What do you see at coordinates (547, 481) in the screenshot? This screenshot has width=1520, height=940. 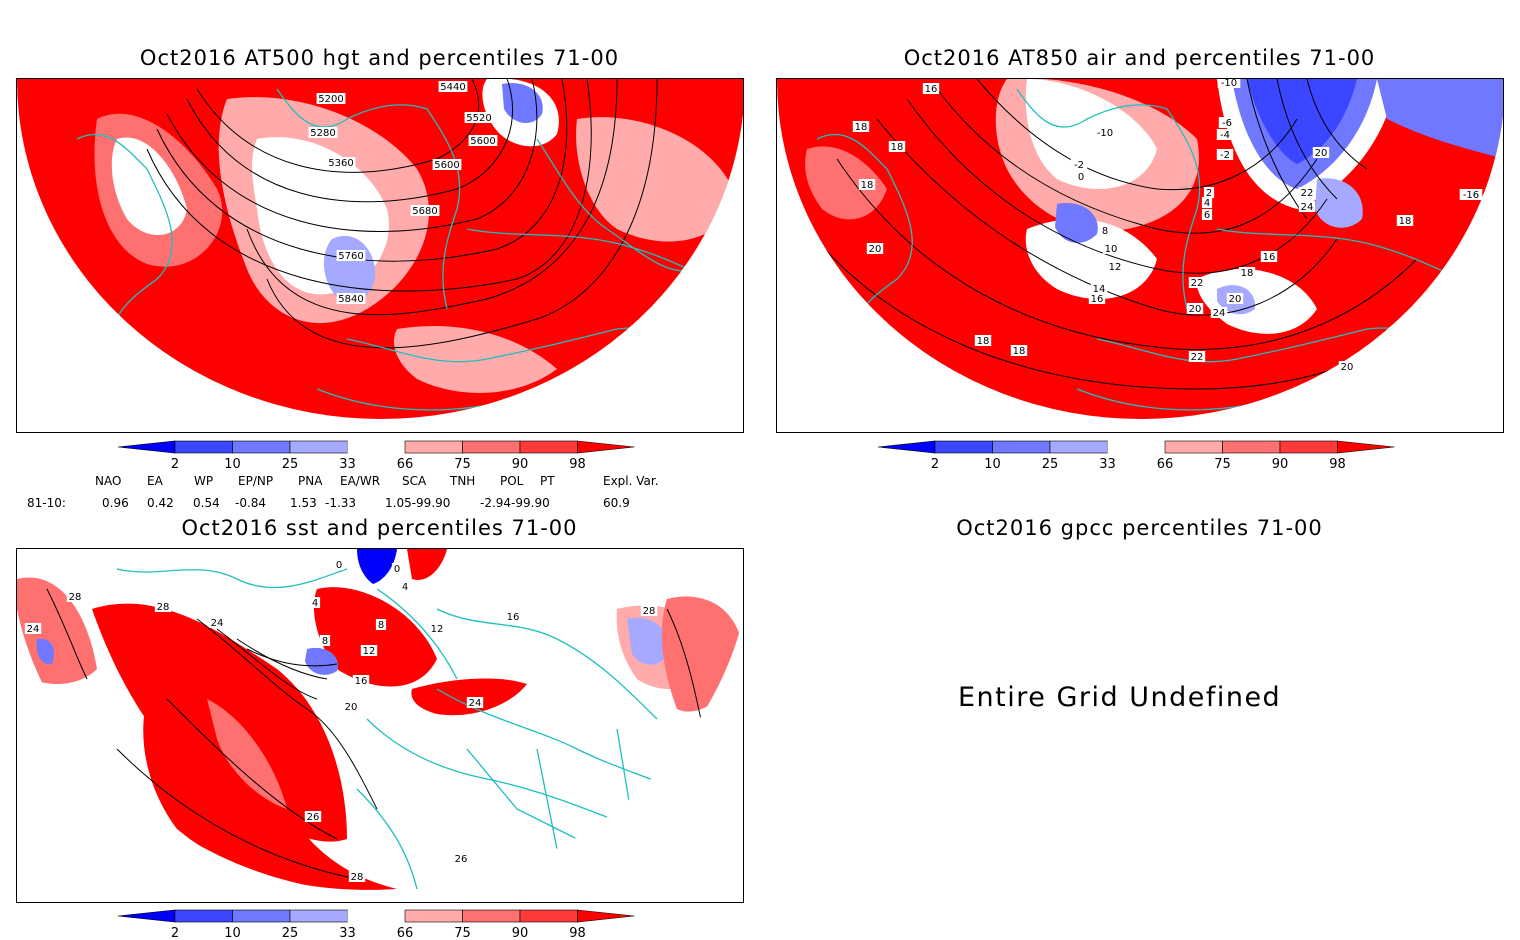 I see `tc-header: PT` at bounding box center [547, 481].